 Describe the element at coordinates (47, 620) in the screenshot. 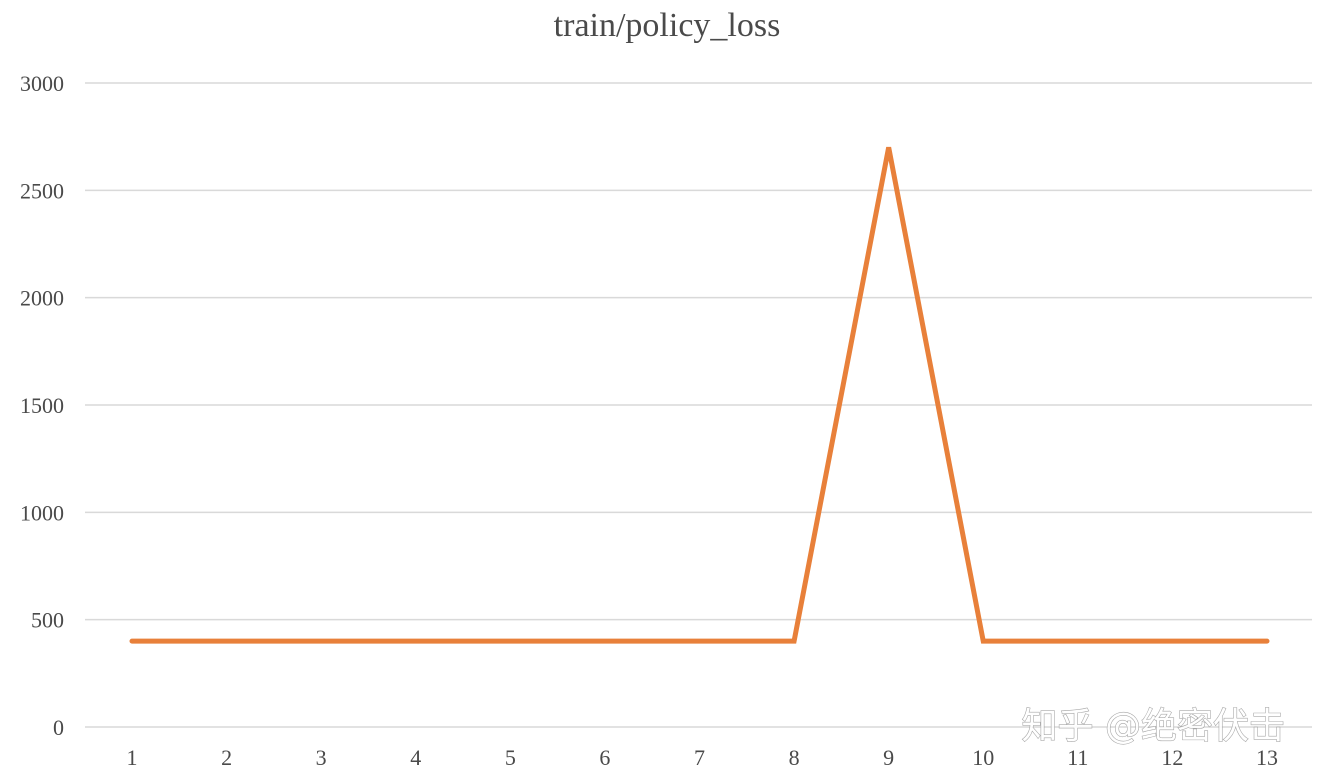

I see `y-tick-label: 500` at that location.